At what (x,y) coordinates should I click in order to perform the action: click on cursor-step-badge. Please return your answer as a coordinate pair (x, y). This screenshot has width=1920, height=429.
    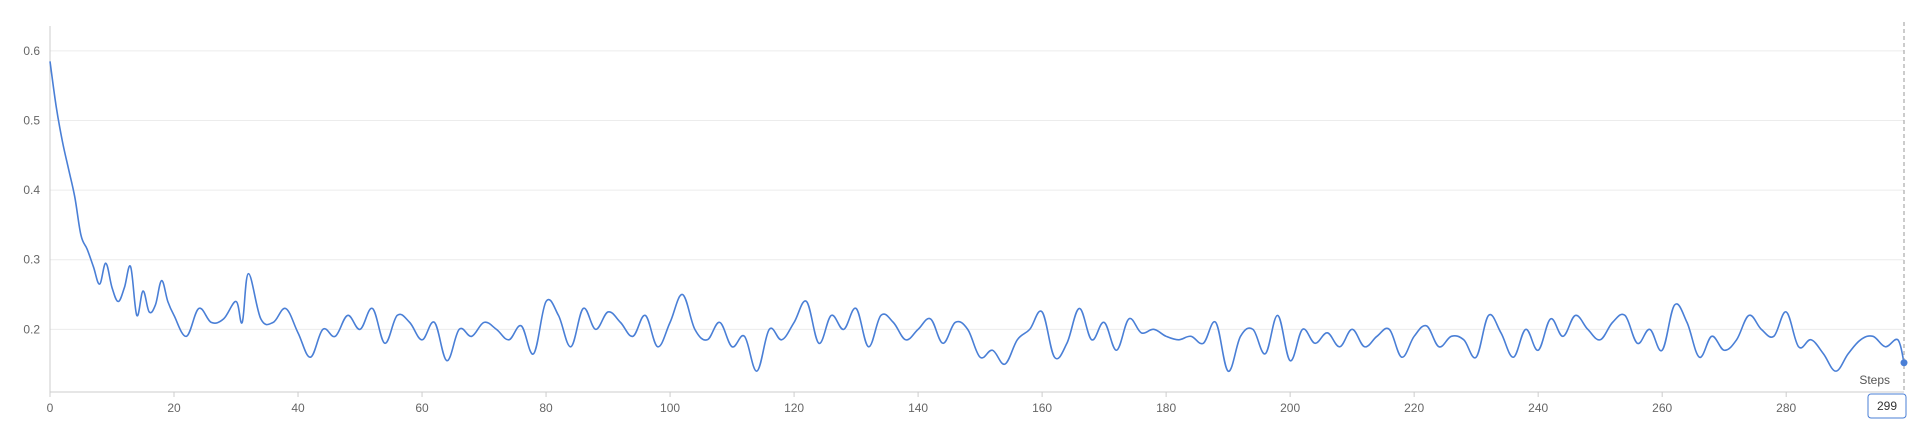
    Looking at the image, I should click on (1887, 406).